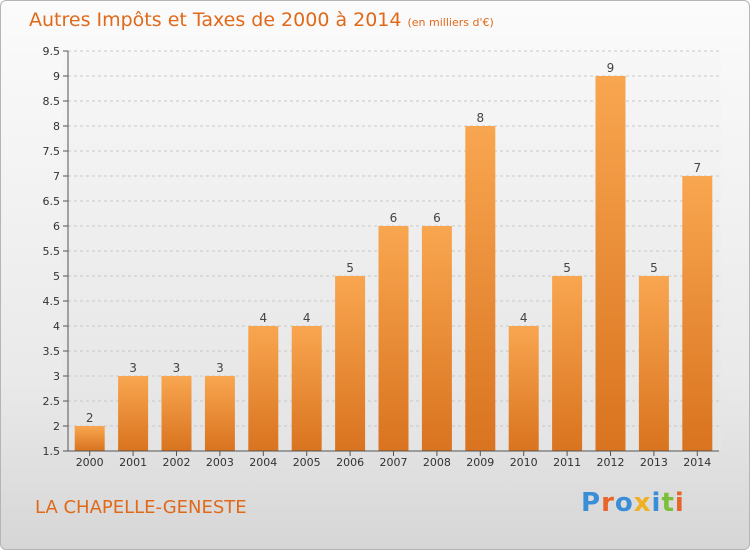 This screenshot has height=550, width=750. Describe the element at coordinates (176, 413) in the screenshot. I see `bar-2002` at that location.